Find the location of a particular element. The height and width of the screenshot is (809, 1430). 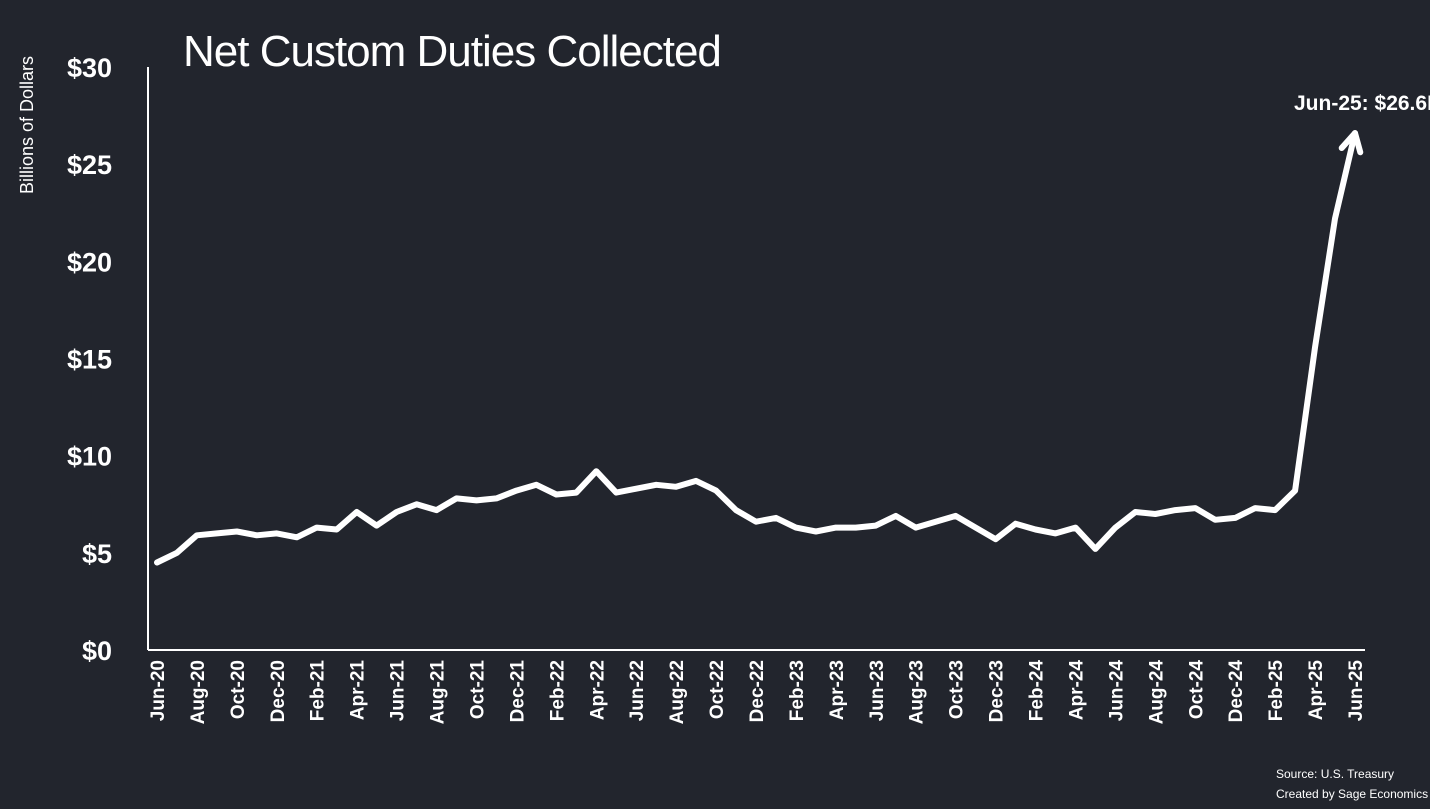

x-tick-label: Jun-22 is located at coordinates (637, 690).